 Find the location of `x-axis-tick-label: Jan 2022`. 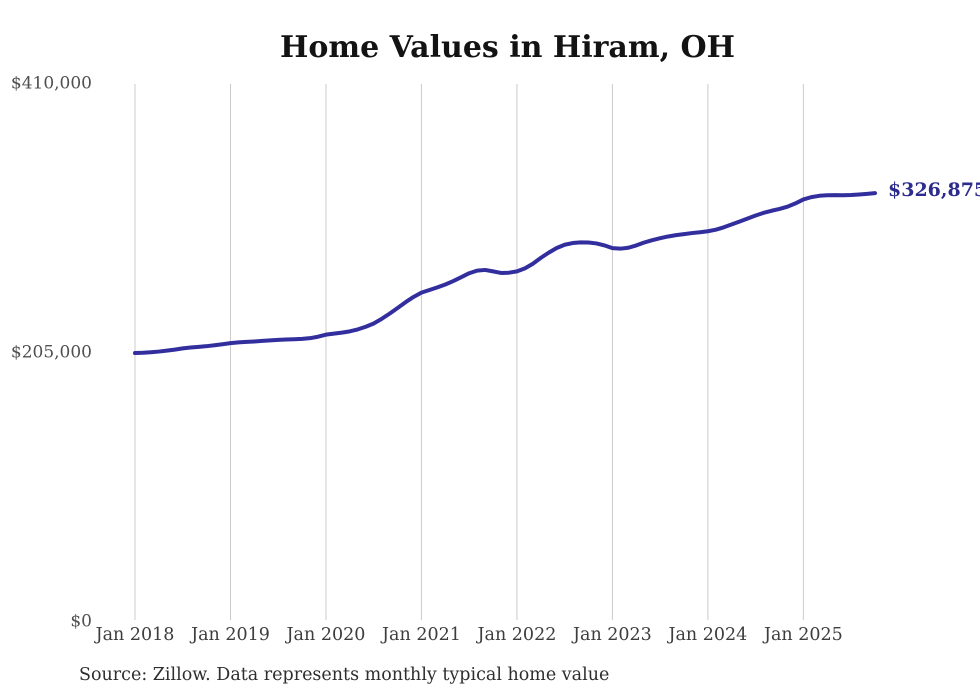

x-axis-tick-label: Jan 2022 is located at coordinates (516, 635).